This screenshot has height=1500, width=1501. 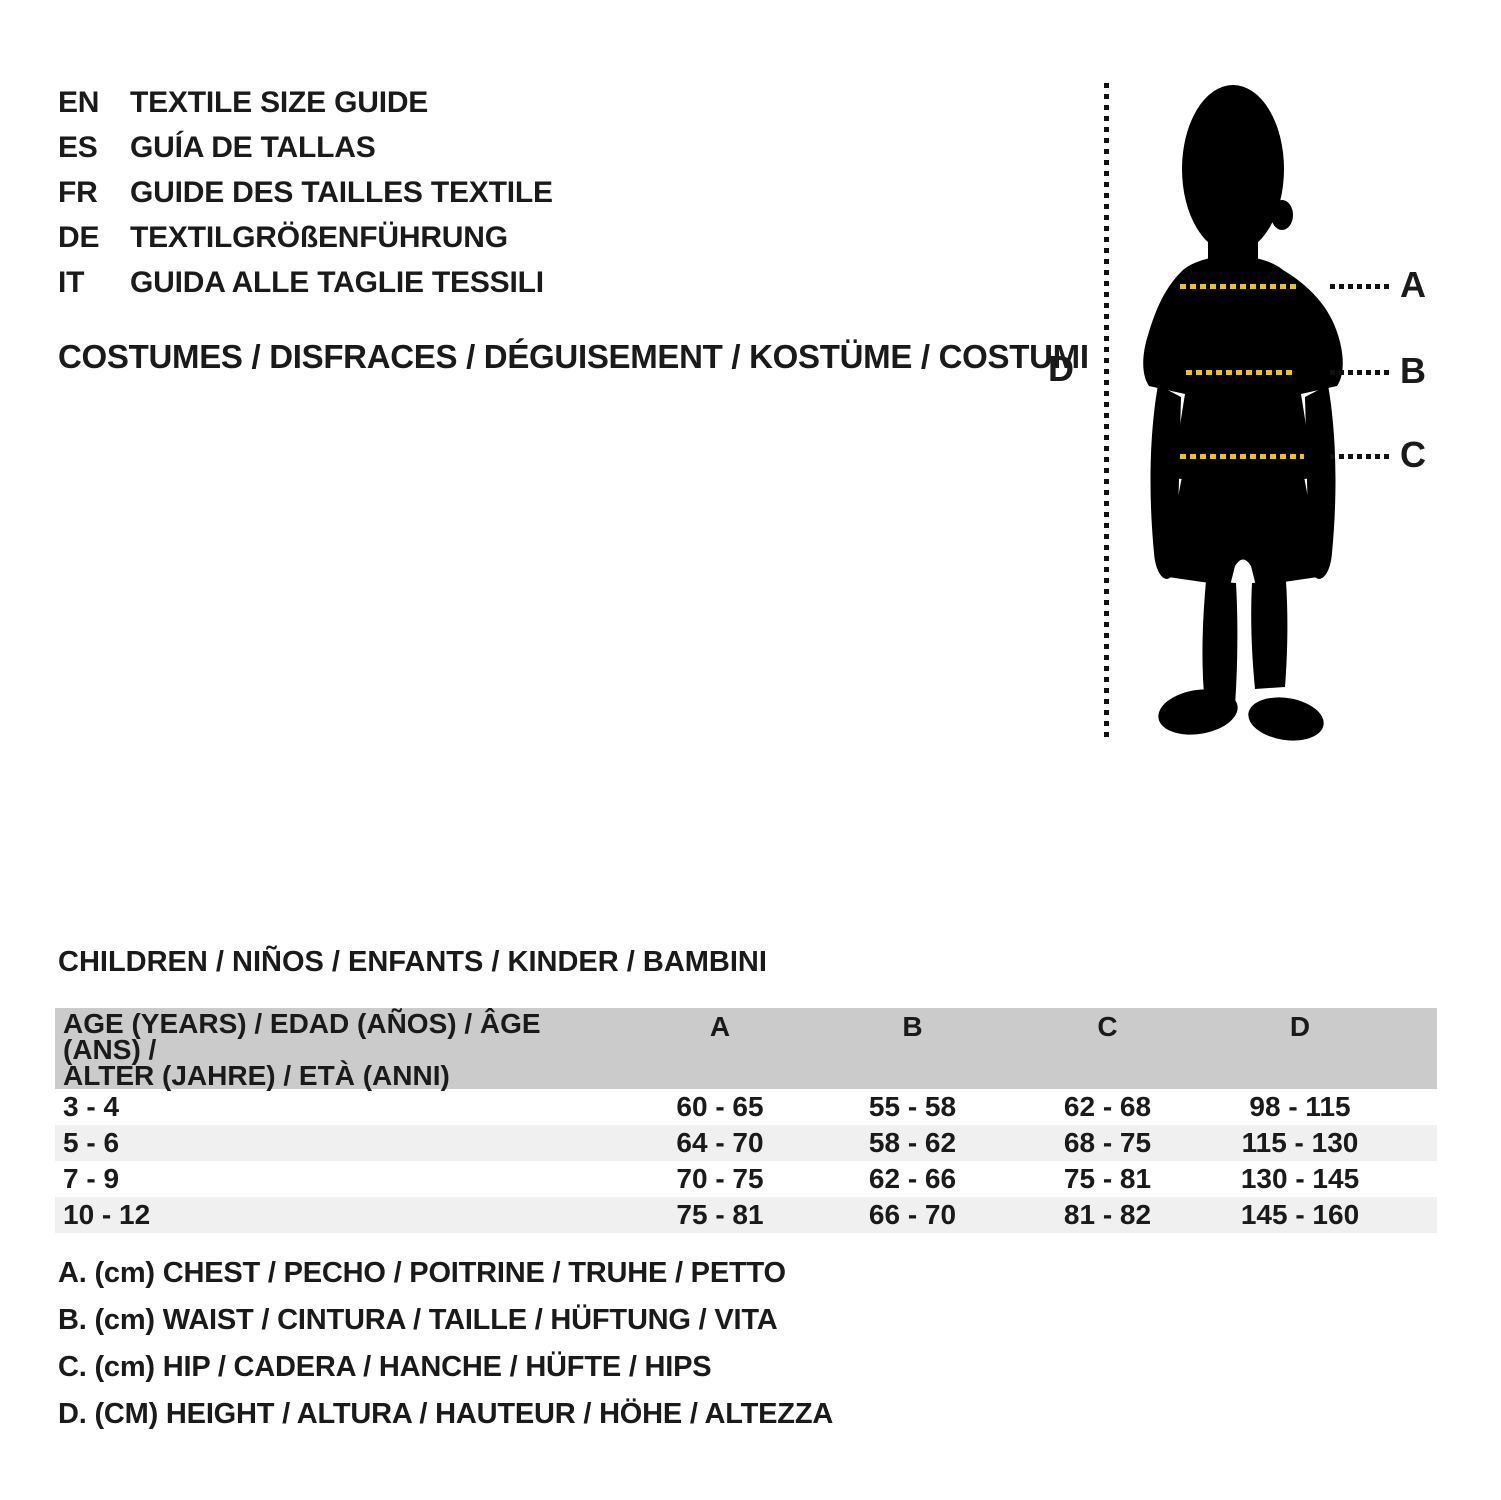 What do you see at coordinates (1413, 284) in the screenshot?
I see `measure-label-a: A` at bounding box center [1413, 284].